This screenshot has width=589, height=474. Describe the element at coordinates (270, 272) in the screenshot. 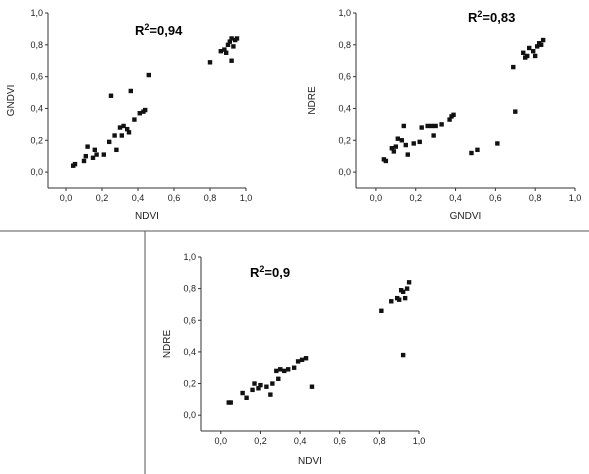

I see `r-squared-annotation: R2=0,9` at that location.